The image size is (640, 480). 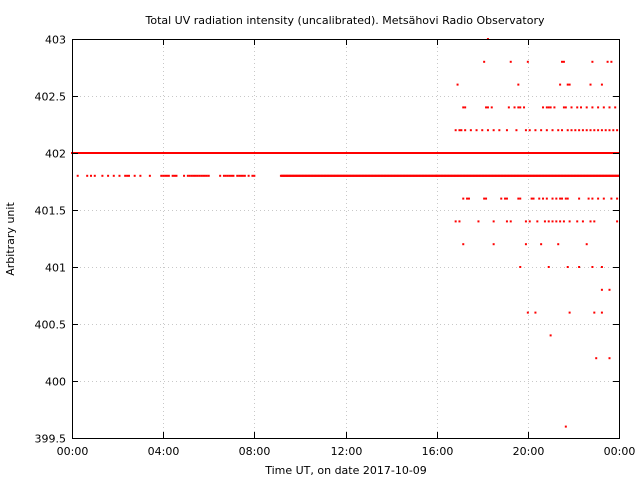 I want to click on x-axis-label: Time UT, on date 2017-10-09, so click(x=345, y=470).